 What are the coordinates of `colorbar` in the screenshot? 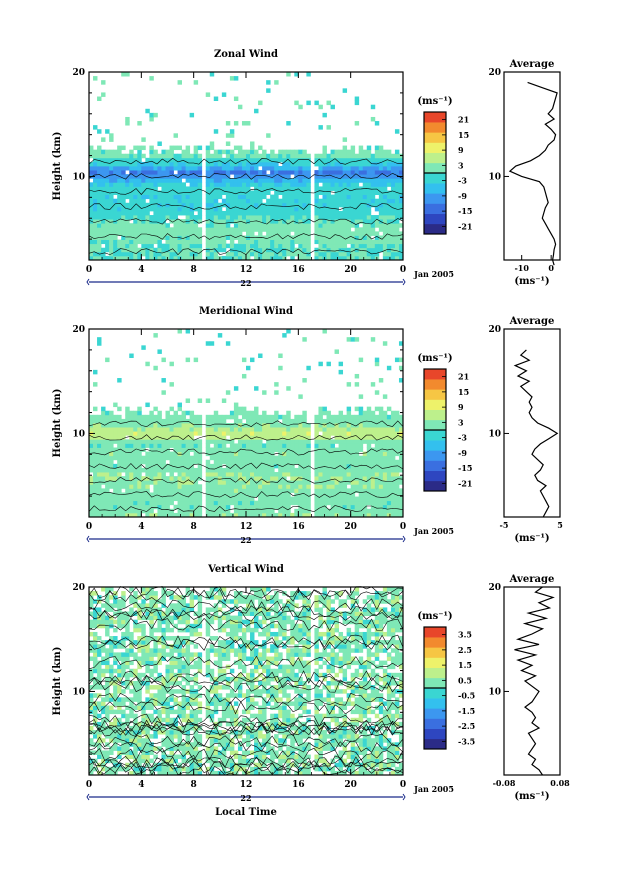 It's located at (435, 173).